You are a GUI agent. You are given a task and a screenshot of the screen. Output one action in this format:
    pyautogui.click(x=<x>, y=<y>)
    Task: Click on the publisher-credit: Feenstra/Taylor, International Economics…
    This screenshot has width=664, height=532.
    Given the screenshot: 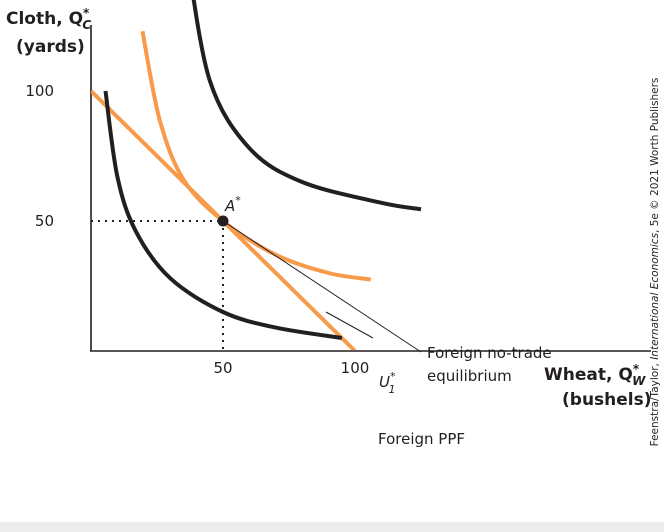 What is the action you would take?
    pyautogui.click(x=655, y=262)
    